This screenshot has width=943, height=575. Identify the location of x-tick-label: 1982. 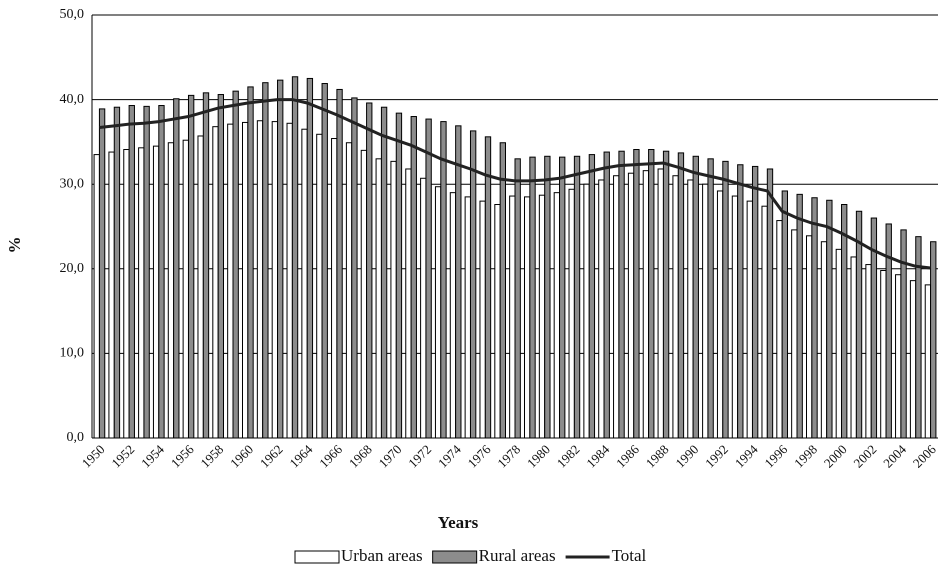
(568, 456).